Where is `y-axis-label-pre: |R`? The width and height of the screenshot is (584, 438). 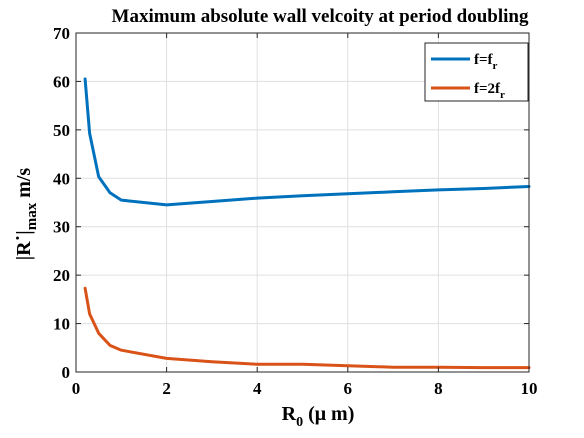 y-axis-label-pre: |R is located at coordinates (24, 250).